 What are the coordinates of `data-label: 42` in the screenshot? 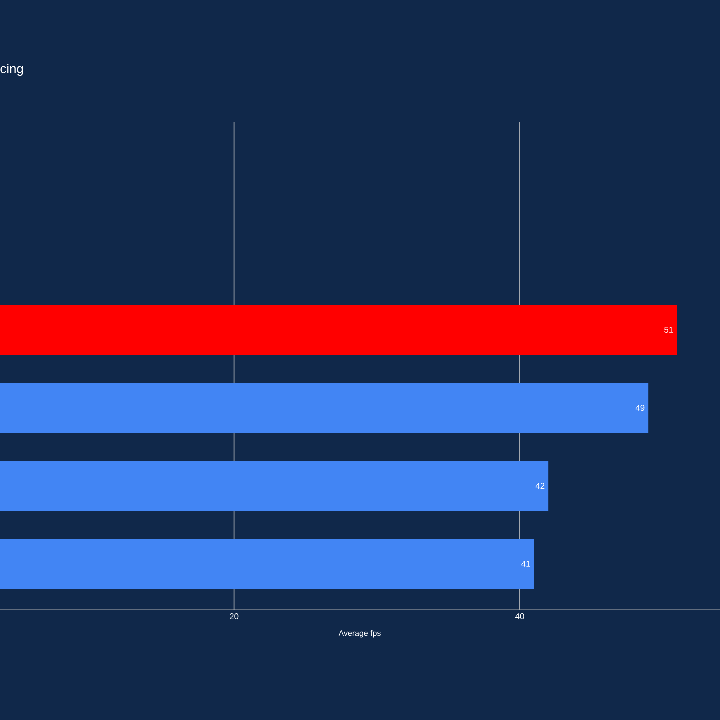 It's located at (540, 486).